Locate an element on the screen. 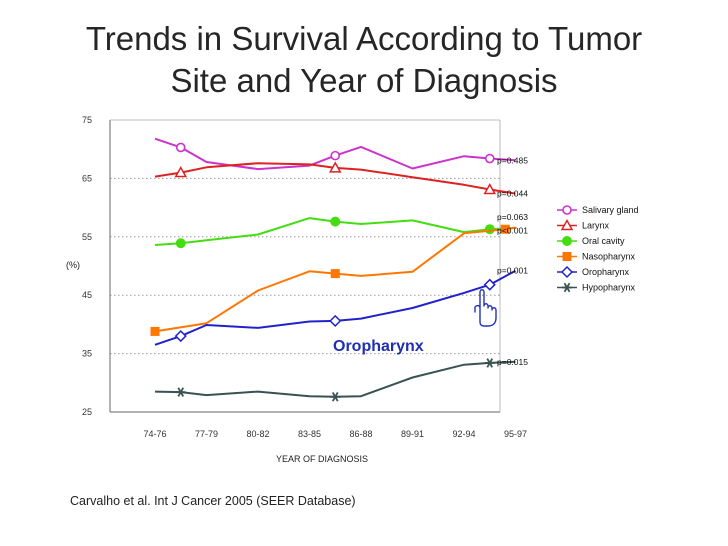  legend-marker-nasopharynx is located at coordinates (567, 256).